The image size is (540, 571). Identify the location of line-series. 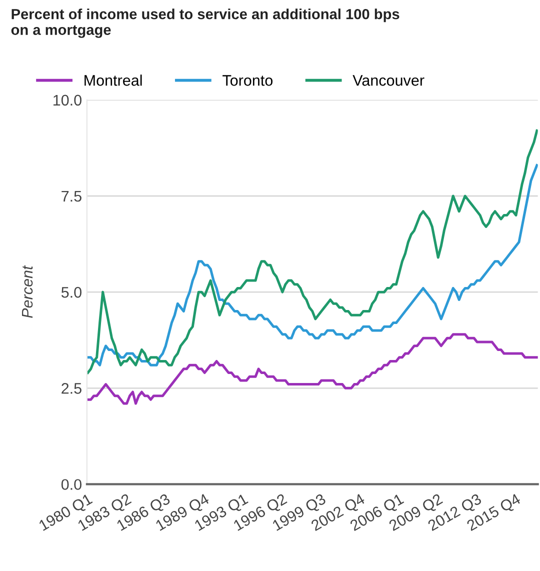
(312, 369).